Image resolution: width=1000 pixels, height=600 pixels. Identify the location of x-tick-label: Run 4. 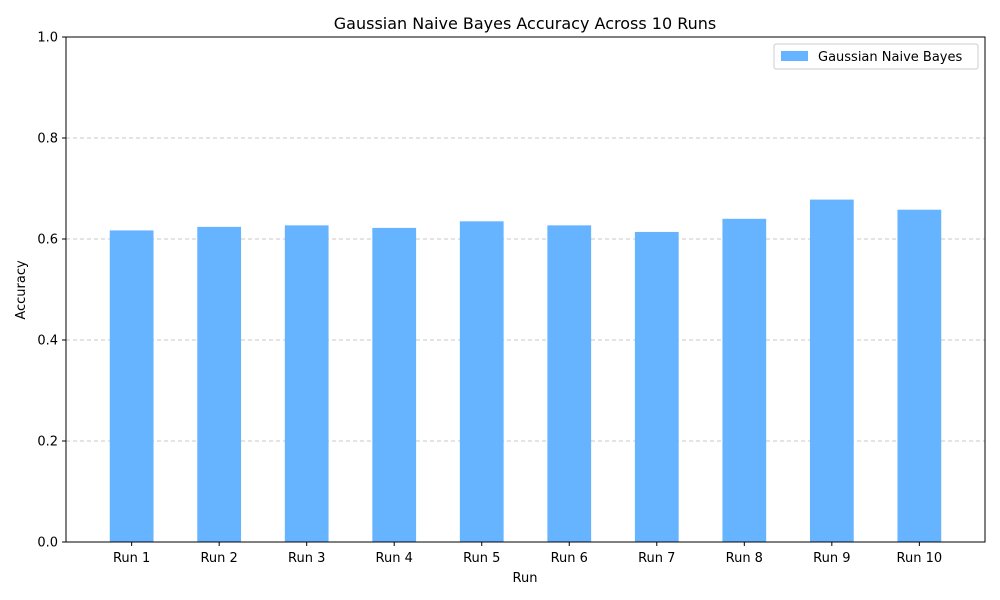
(394, 558).